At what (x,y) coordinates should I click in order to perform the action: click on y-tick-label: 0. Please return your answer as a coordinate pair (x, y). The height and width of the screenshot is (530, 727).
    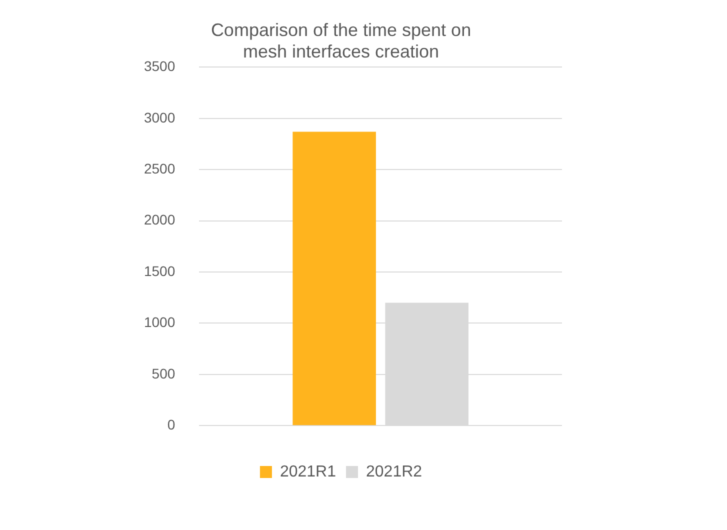
    Looking at the image, I should click on (171, 424).